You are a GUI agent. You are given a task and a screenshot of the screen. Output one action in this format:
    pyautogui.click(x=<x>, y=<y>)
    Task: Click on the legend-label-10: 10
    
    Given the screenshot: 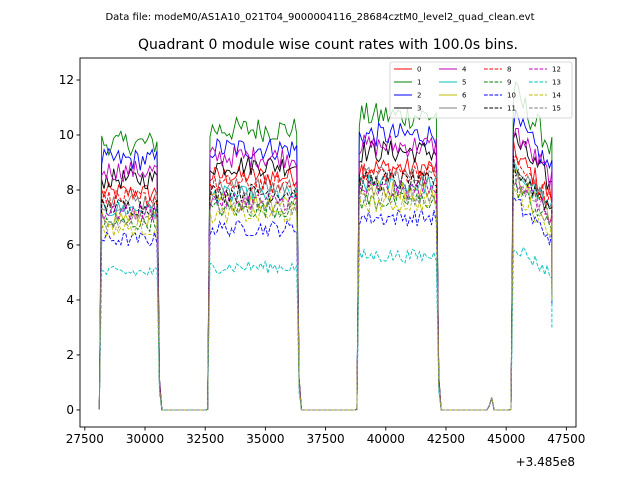 What is the action you would take?
    pyautogui.click(x=511, y=96)
    